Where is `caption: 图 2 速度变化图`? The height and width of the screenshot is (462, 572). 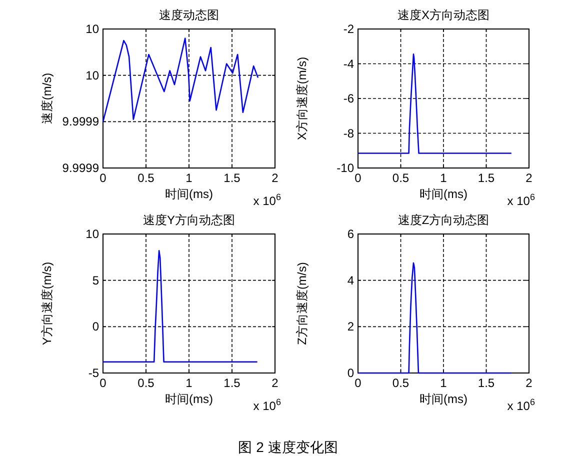 caption: 图 2 速度变化图 is located at coordinates (288, 447).